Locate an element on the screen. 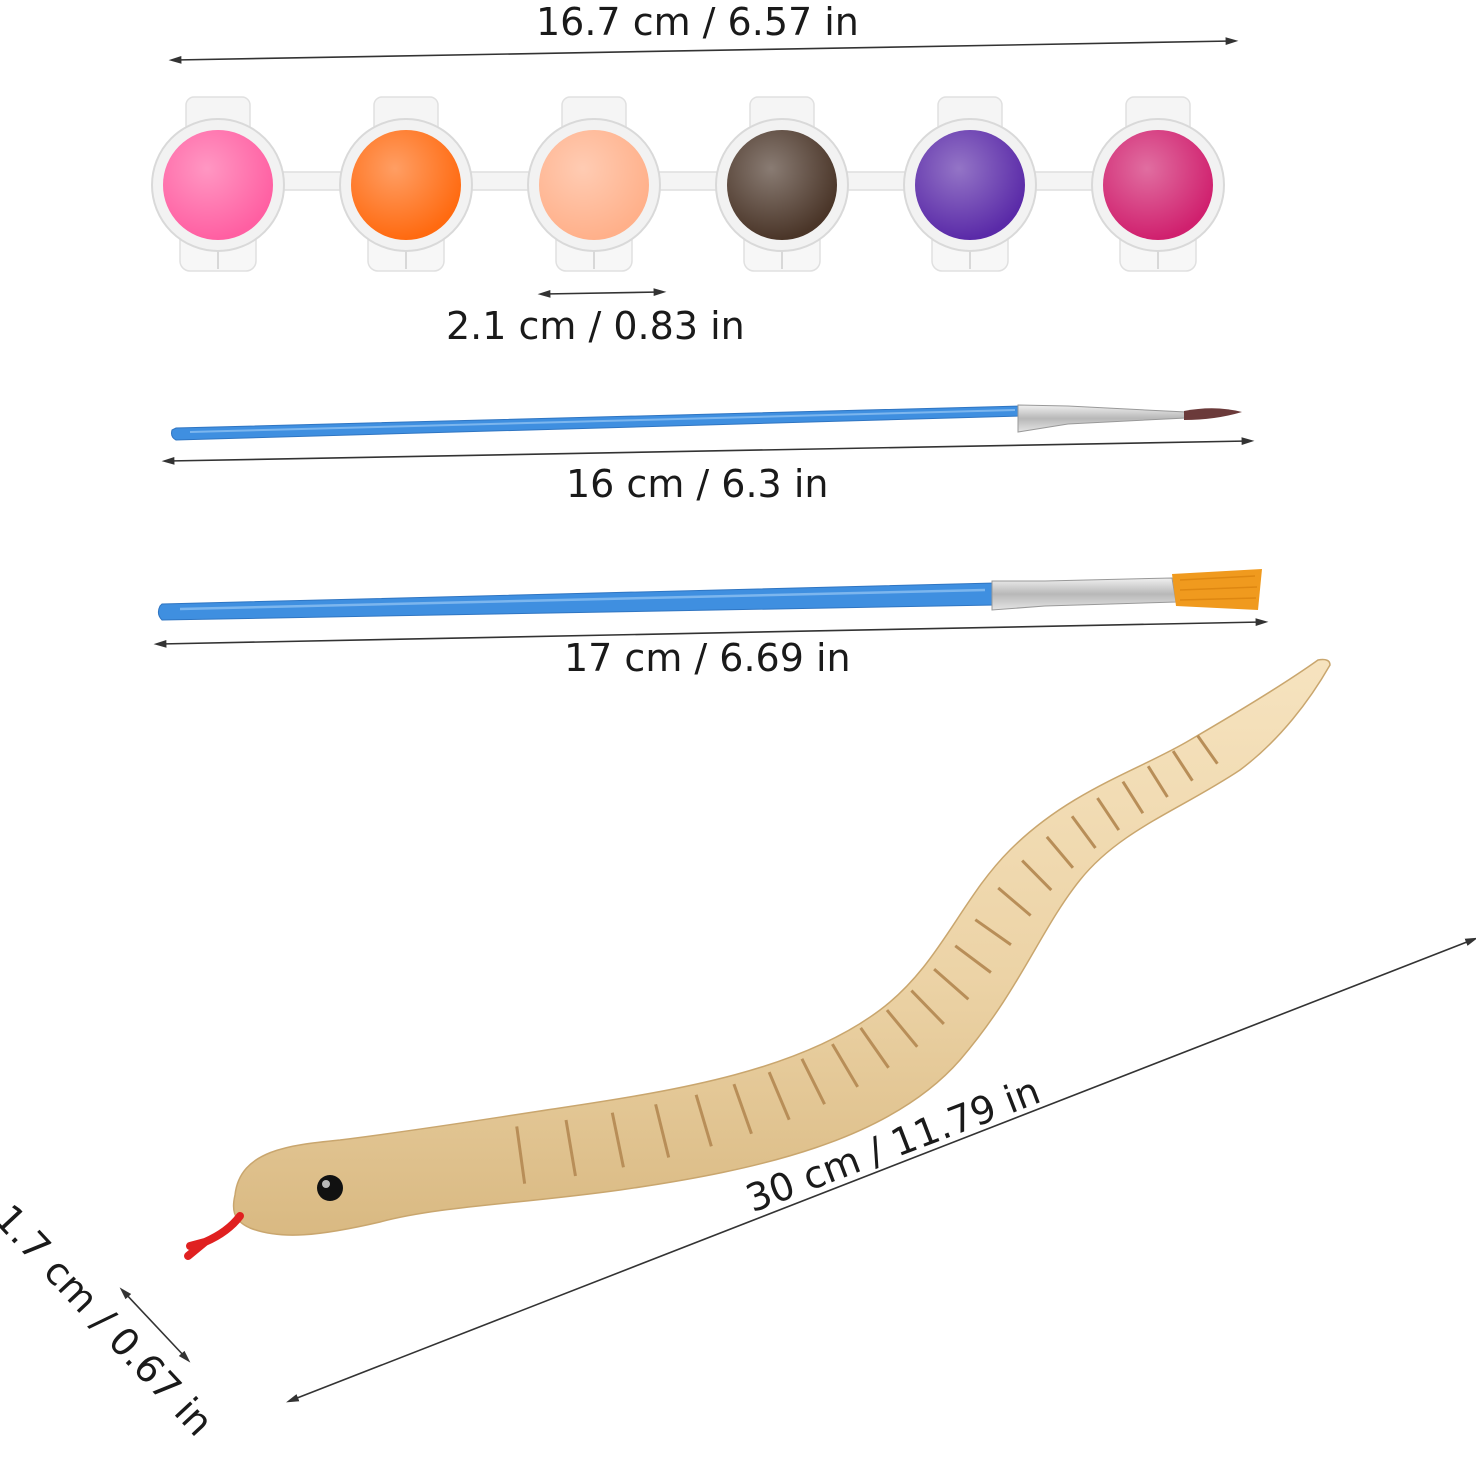 This screenshot has height=1457, width=1476. snake-eye is located at coordinates (330, 1188).